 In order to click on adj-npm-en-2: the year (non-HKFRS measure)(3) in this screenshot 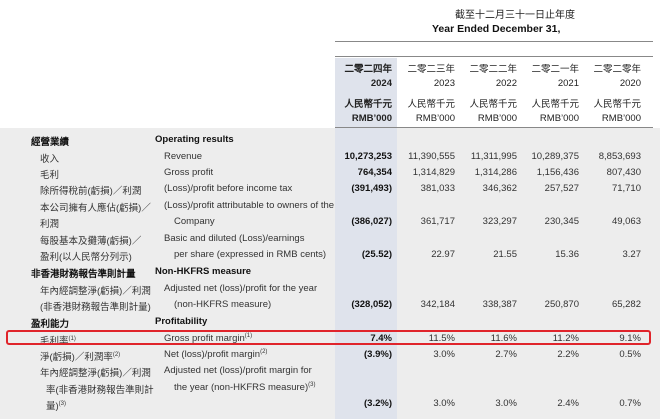, I will do `click(244, 387)`.